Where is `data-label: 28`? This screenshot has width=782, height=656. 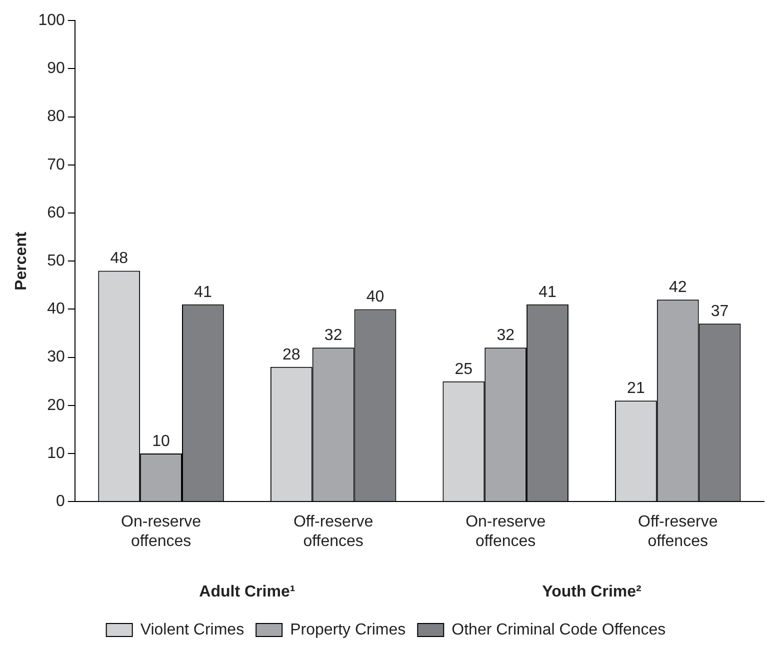 data-label: 28 is located at coordinates (291, 355).